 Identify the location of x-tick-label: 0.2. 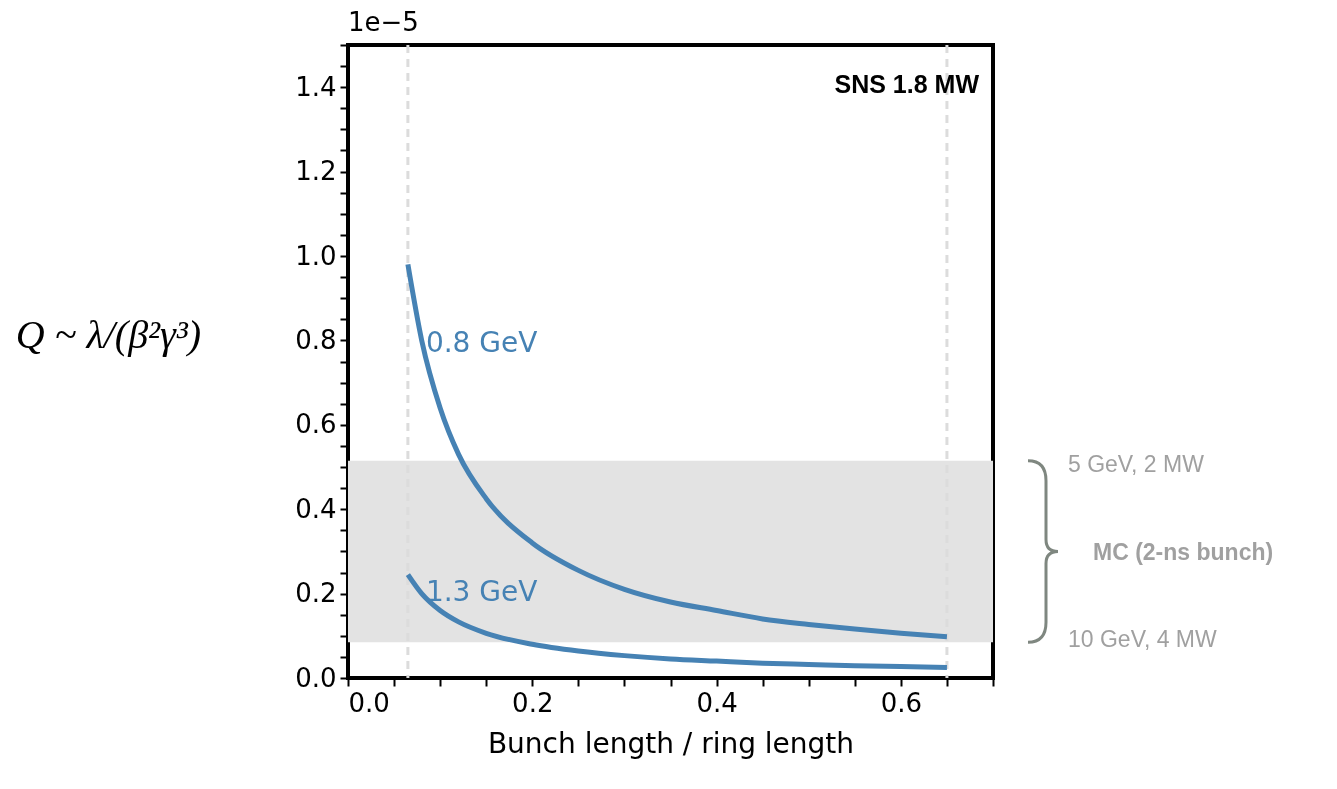
(533, 702).